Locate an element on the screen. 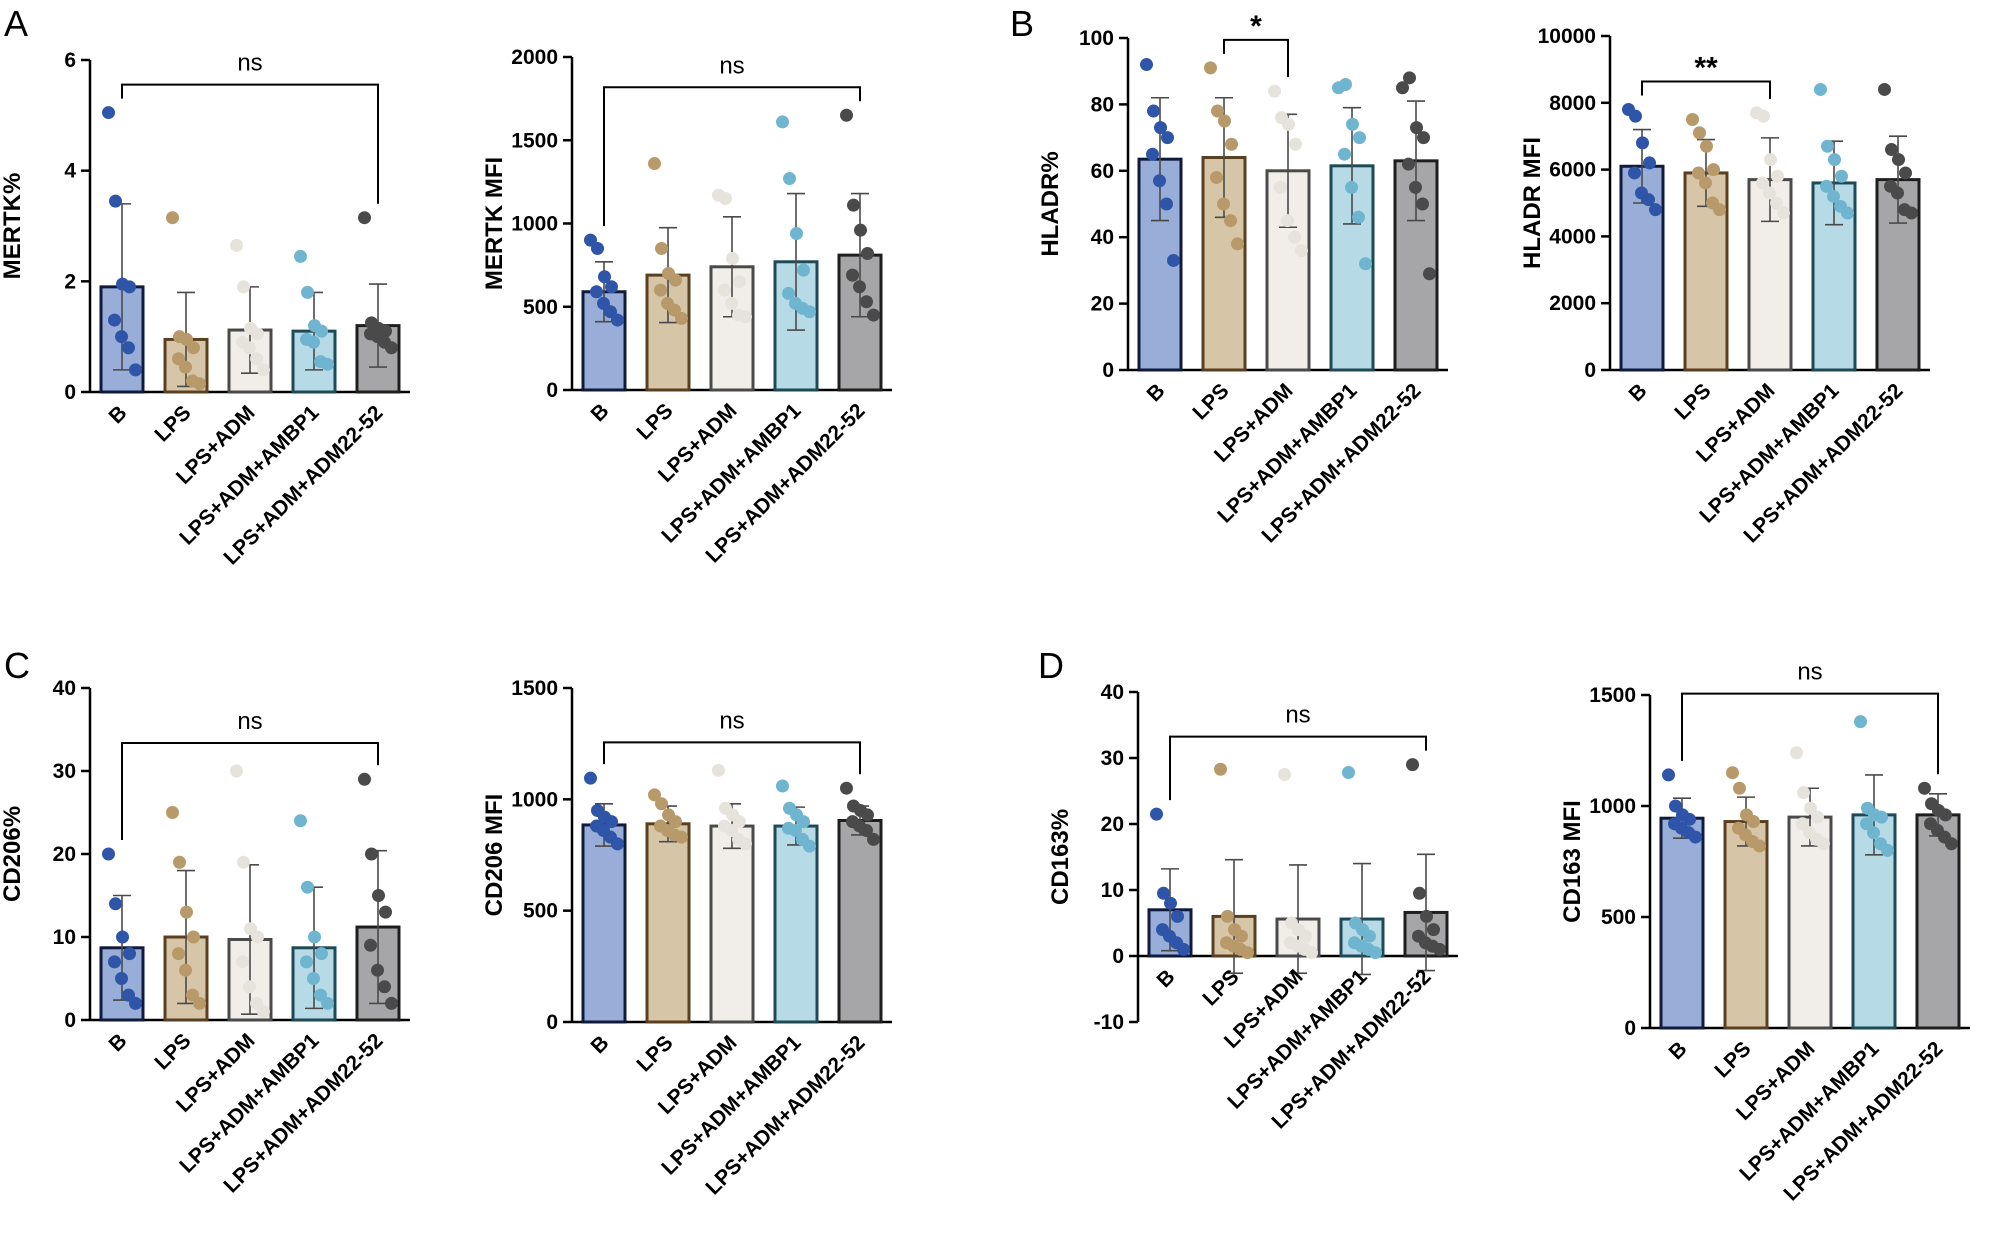 This screenshot has height=1253, width=1998. panel-letter-d: D is located at coordinates (1051, 665).